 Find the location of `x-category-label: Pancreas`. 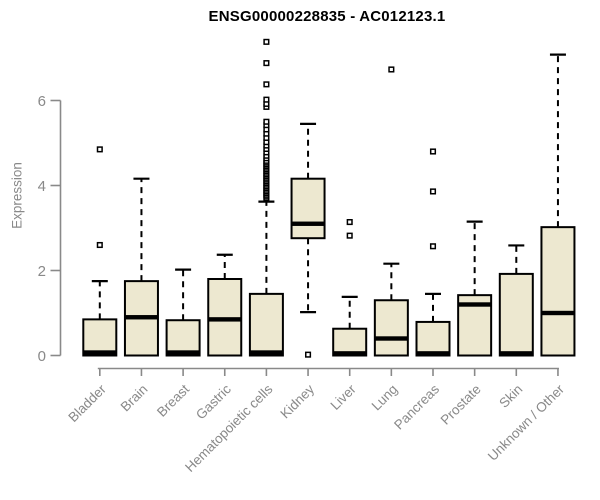

x-category-label: Pancreas is located at coordinates (416, 406).